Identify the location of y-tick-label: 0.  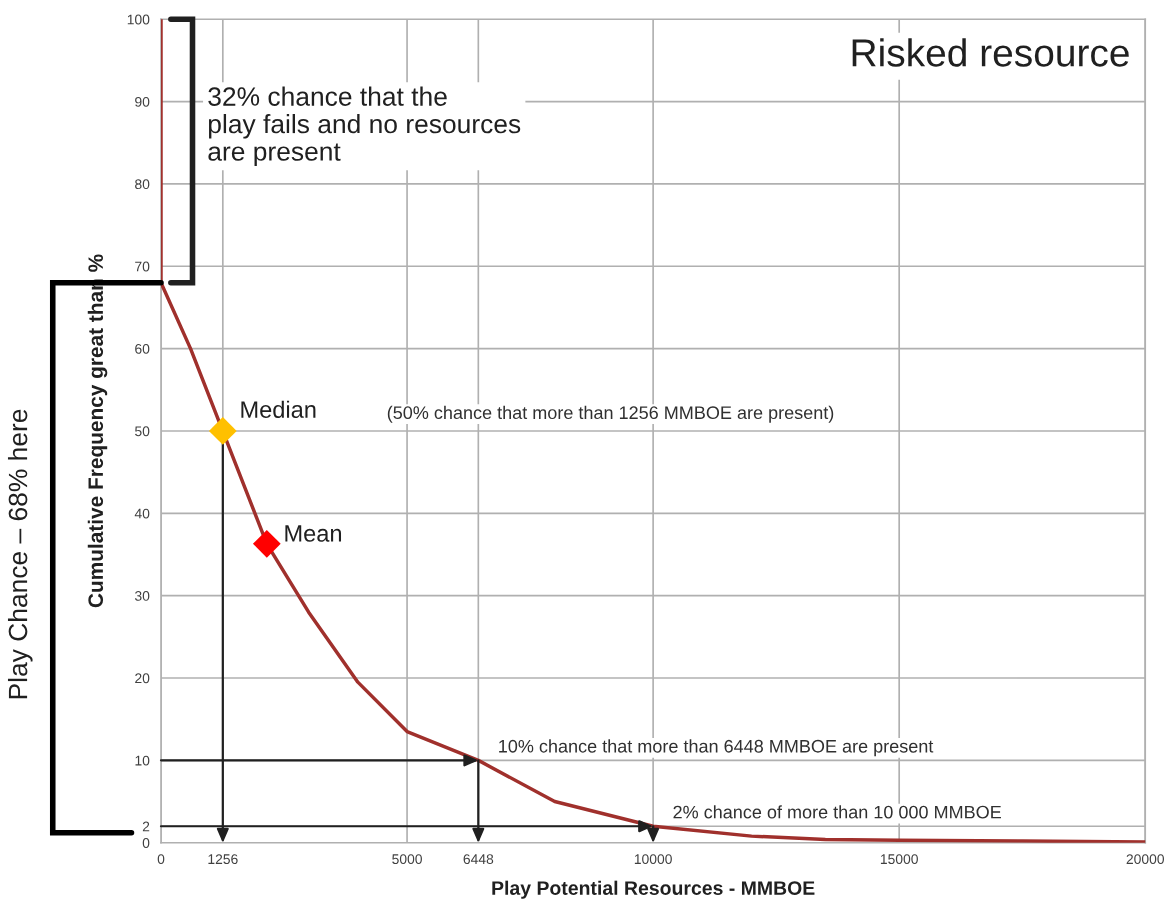
(146, 843).